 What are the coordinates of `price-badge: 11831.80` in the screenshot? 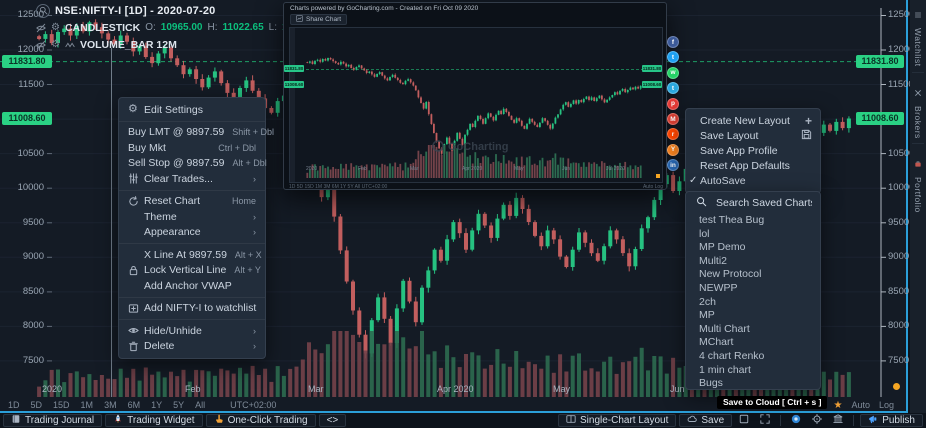 It's located at (27, 62).